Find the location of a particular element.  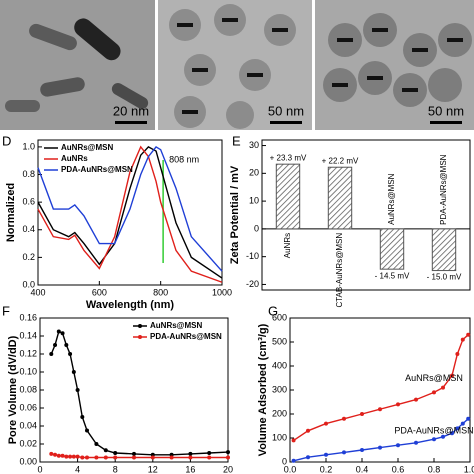

panel-label: D is located at coordinates (6, 140).